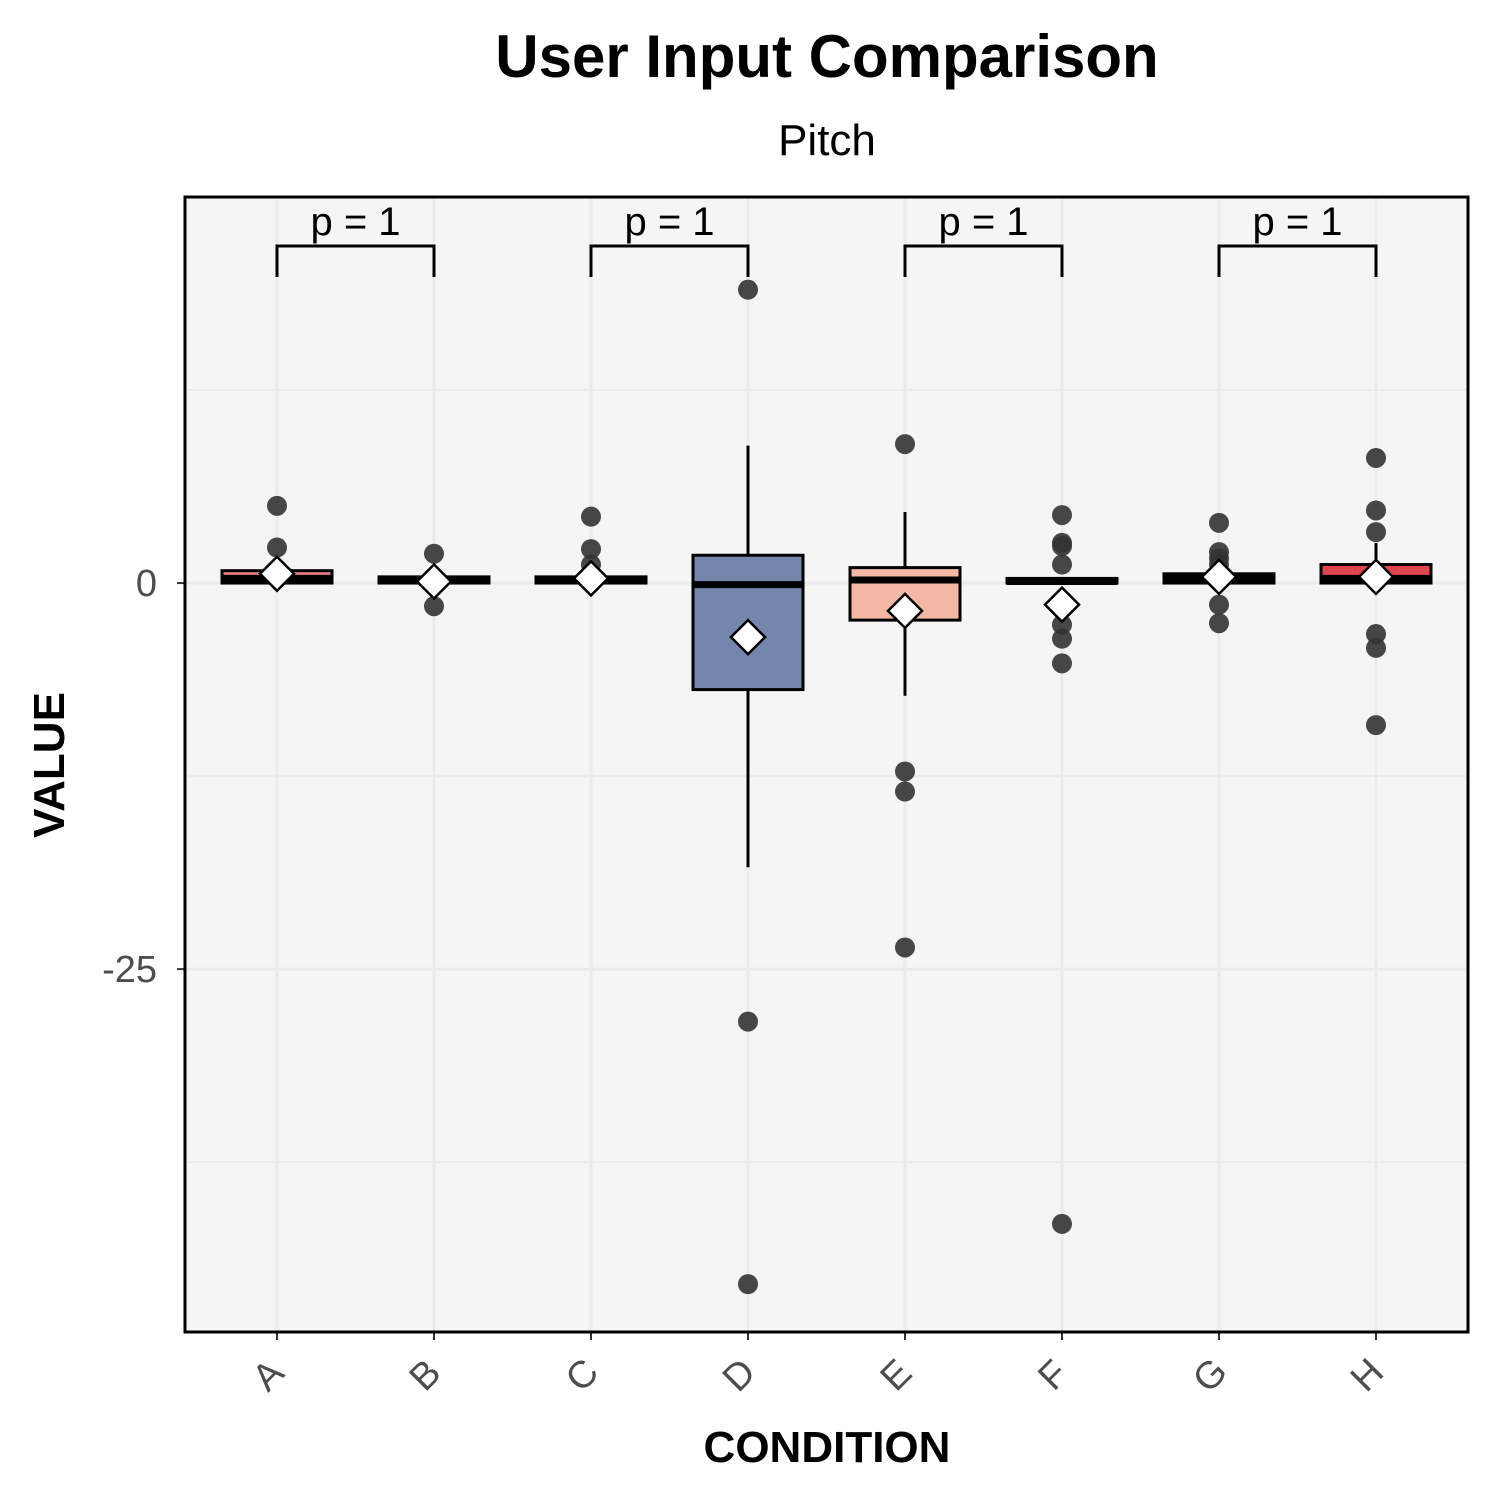 The image size is (1500, 1500). What do you see at coordinates (826, 56) in the screenshot?
I see `chart-title: User Input Comparison` at bounding box center [826, 56].